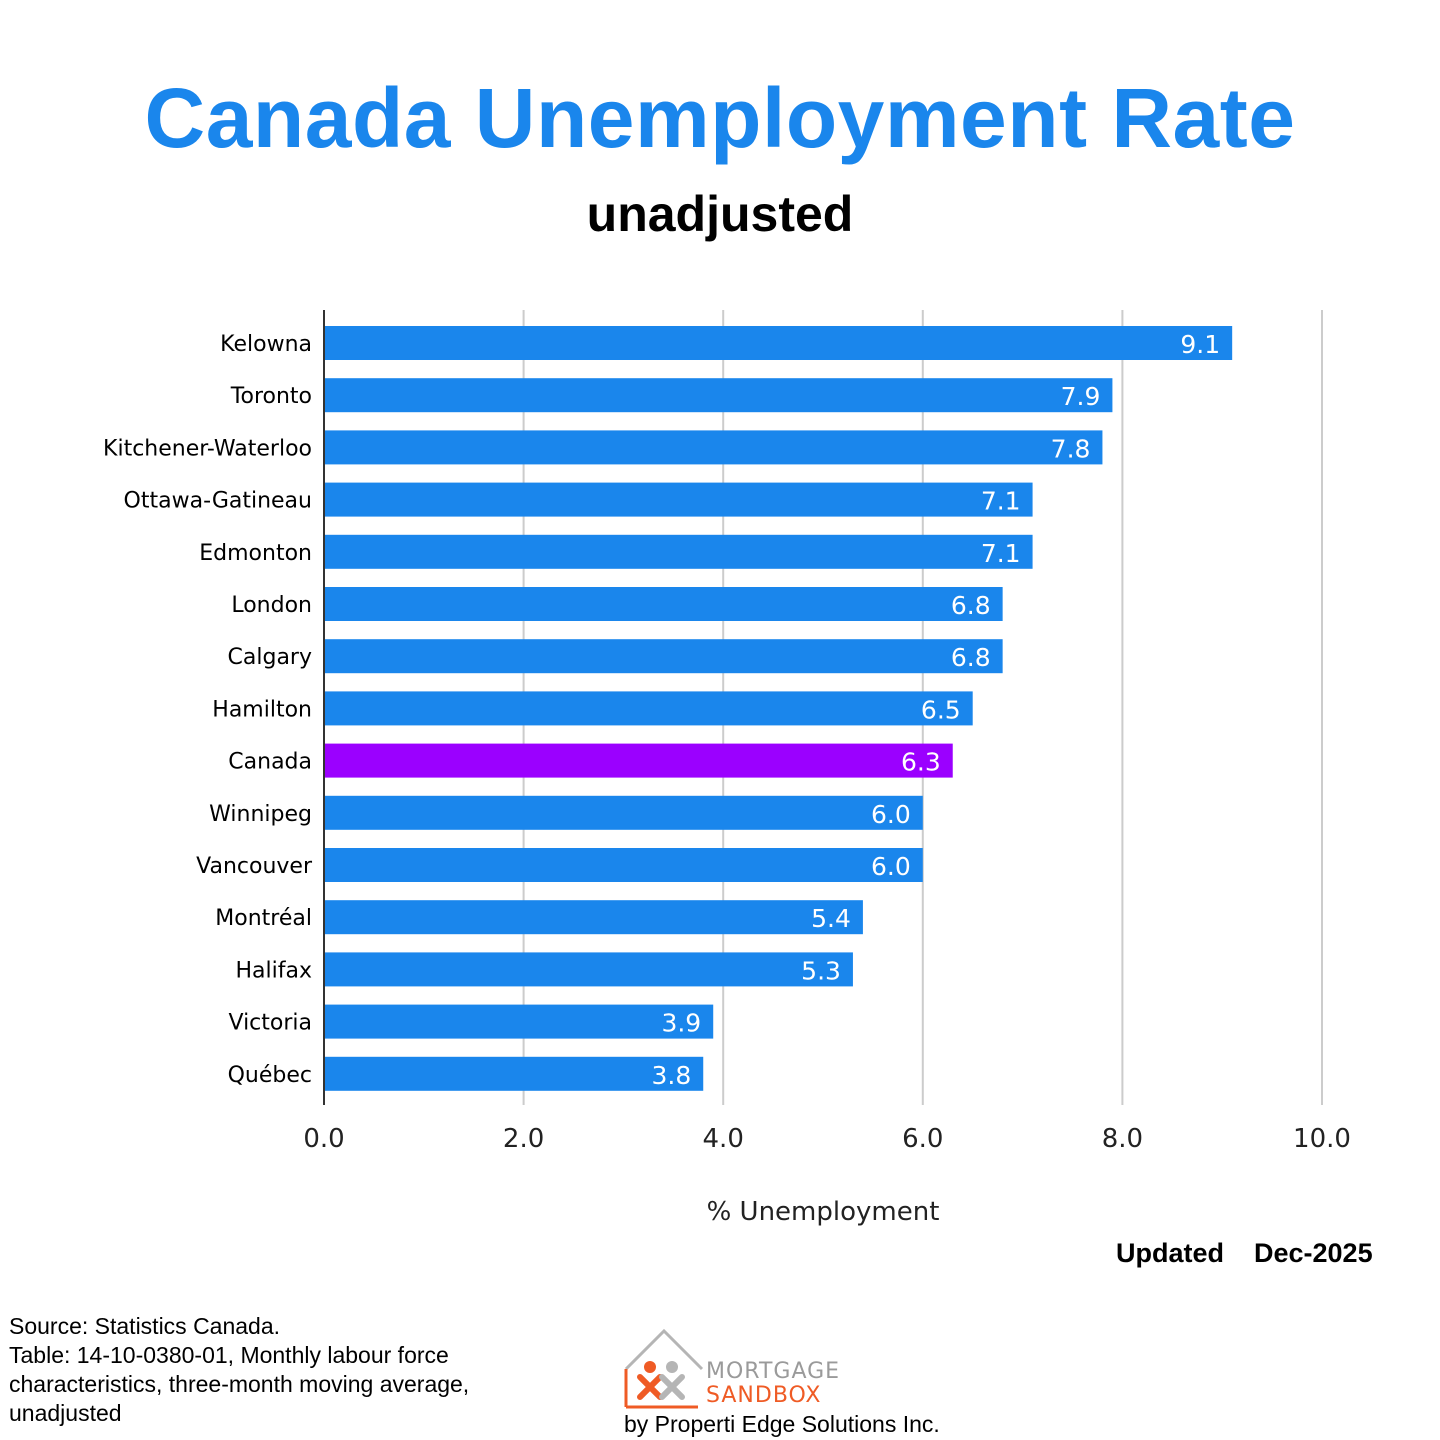  I want to click on data-label: 7.9, so click(1081, 396).